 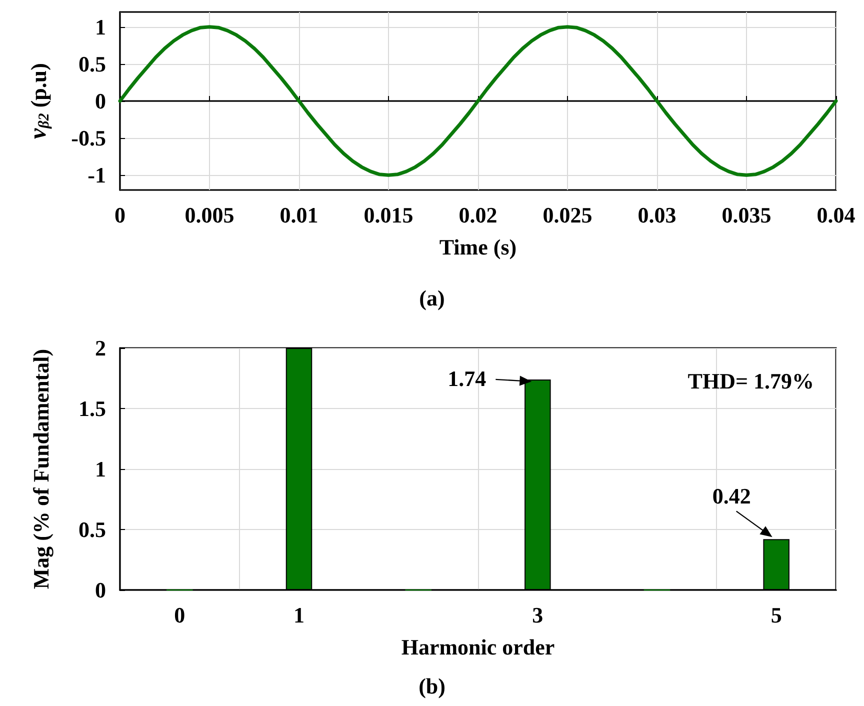 I want to click on x-axis-title: Harmonic order, so click(x=478, y=647).